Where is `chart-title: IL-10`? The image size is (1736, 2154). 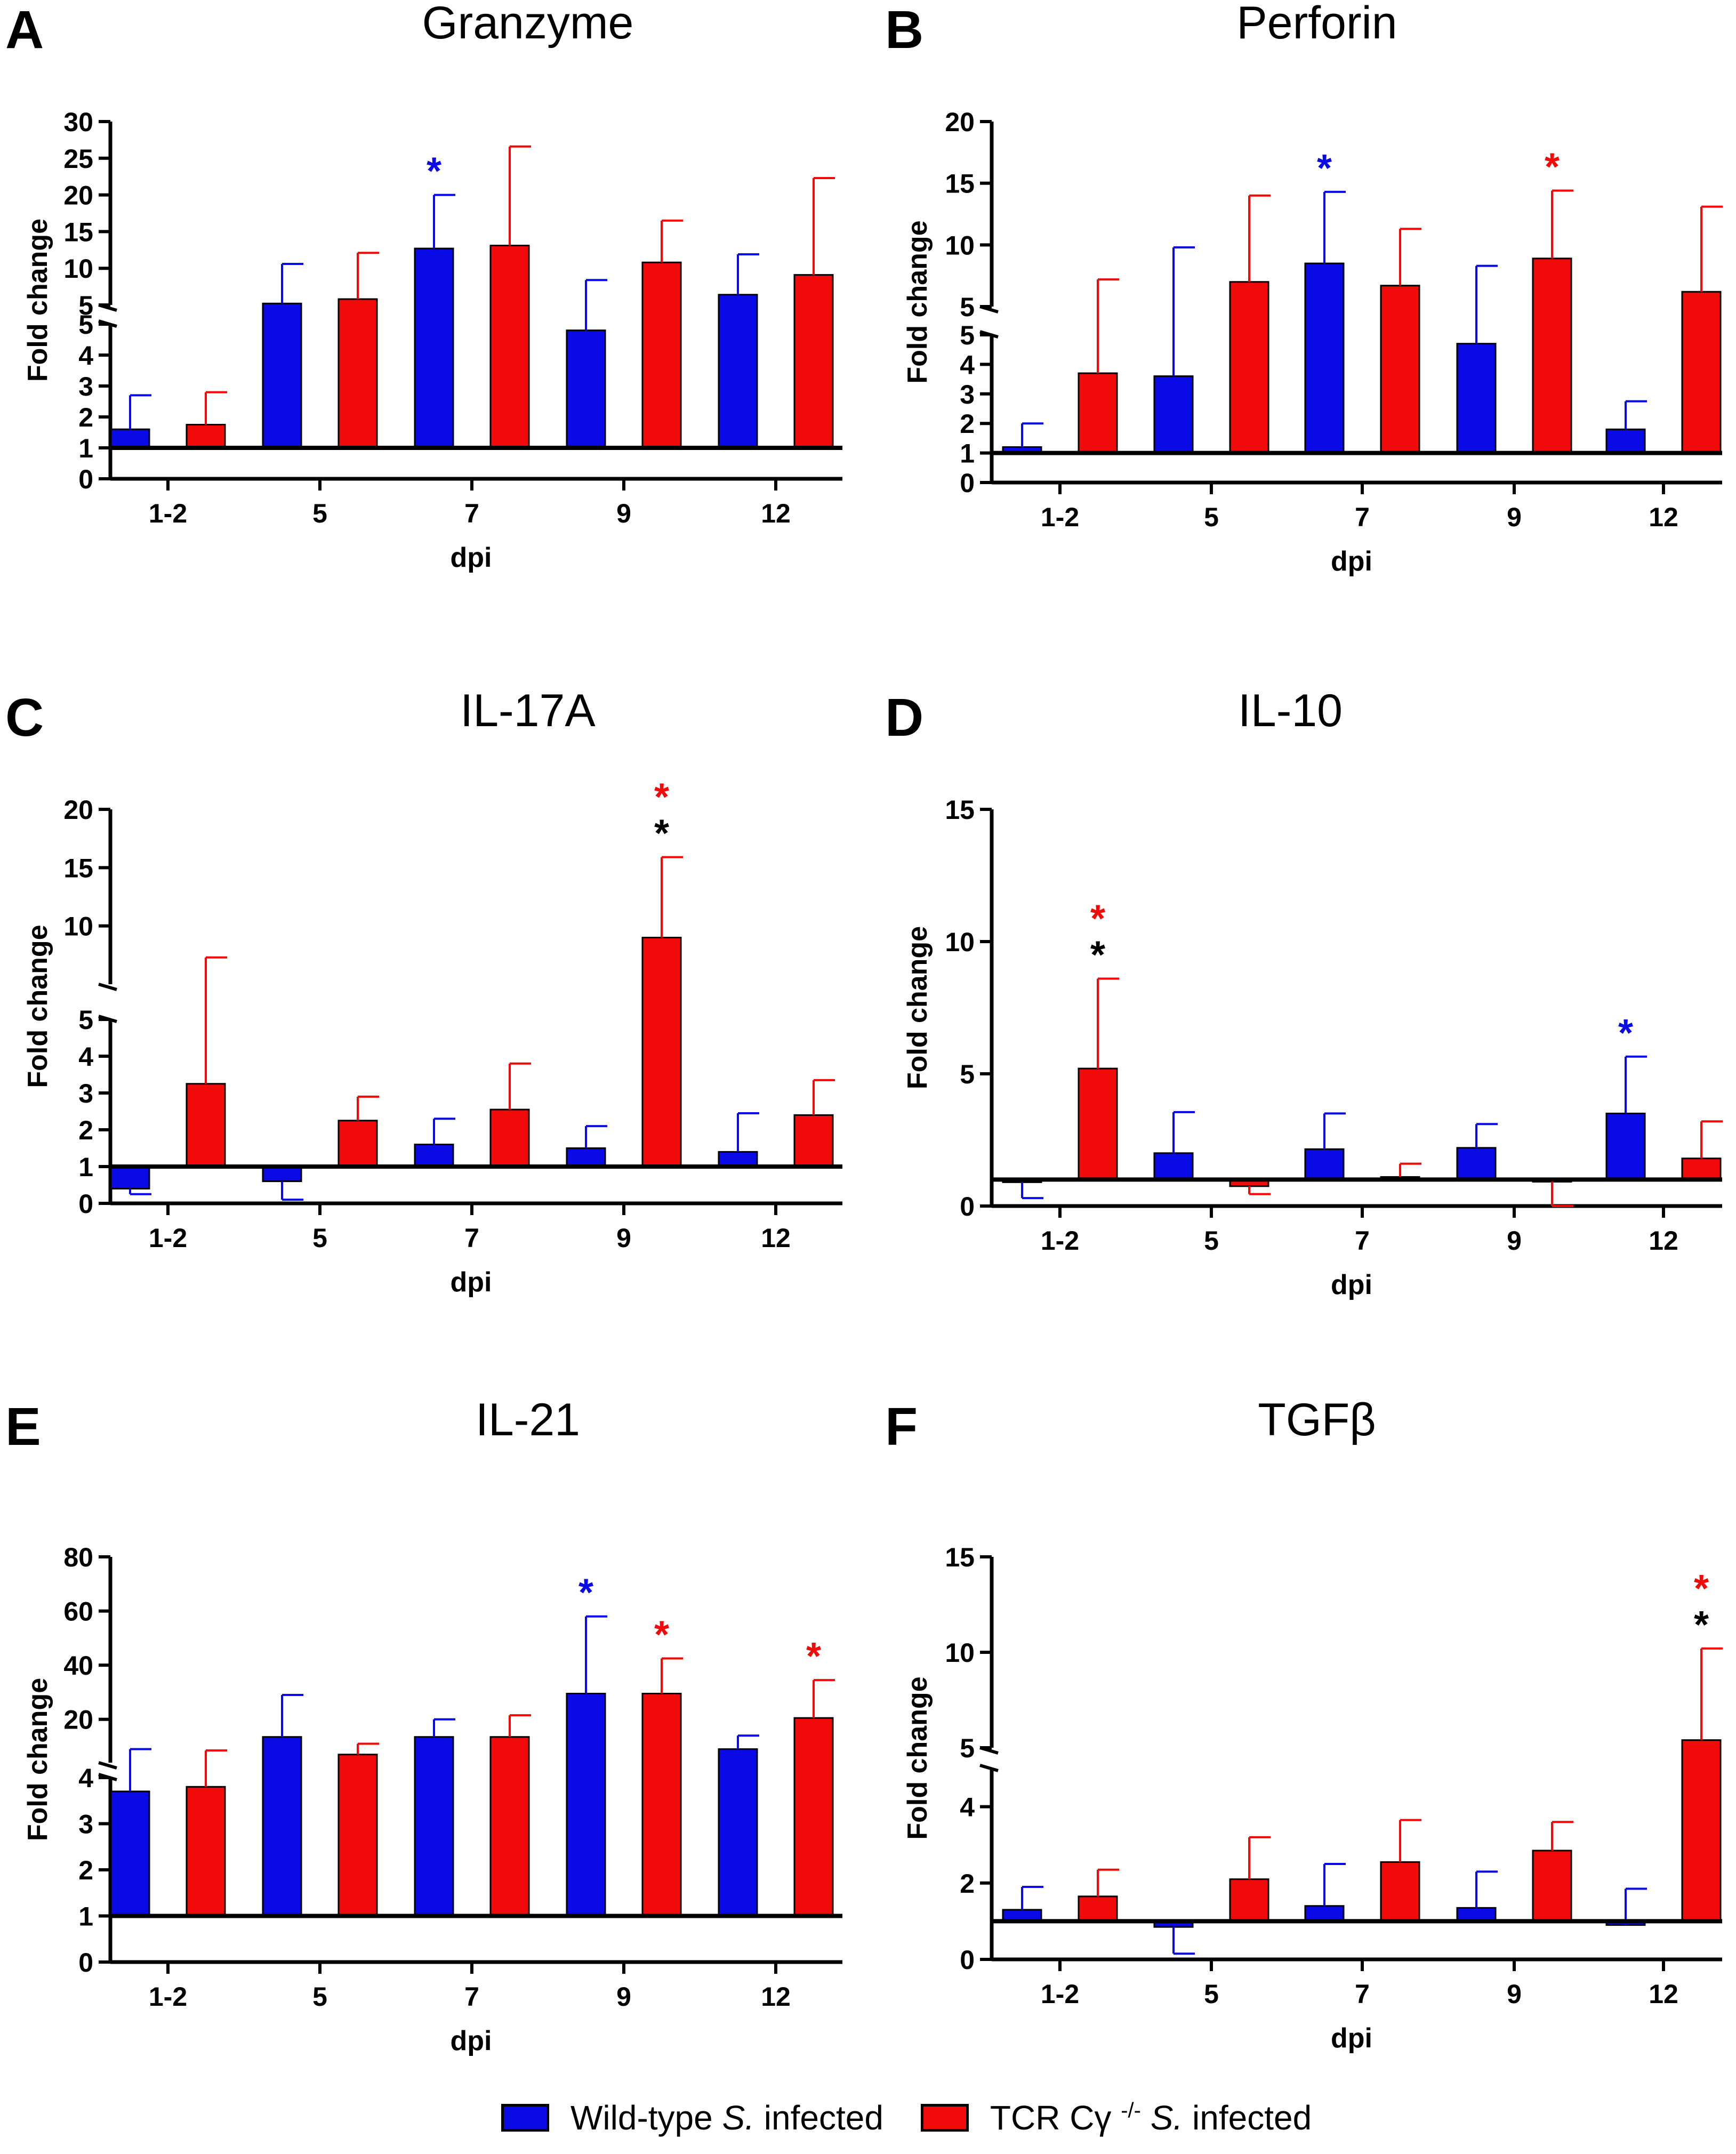 chart-title: IL-10 is located at coordinates (1290, 710).